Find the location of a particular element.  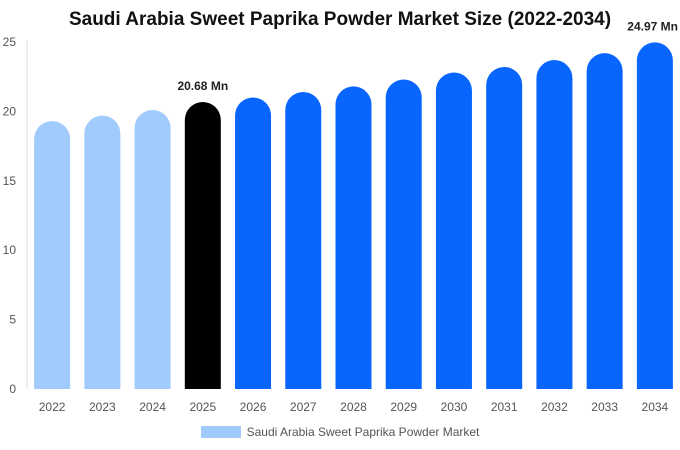

x-tick-label: 2032 is located at coordinates (554, 407).